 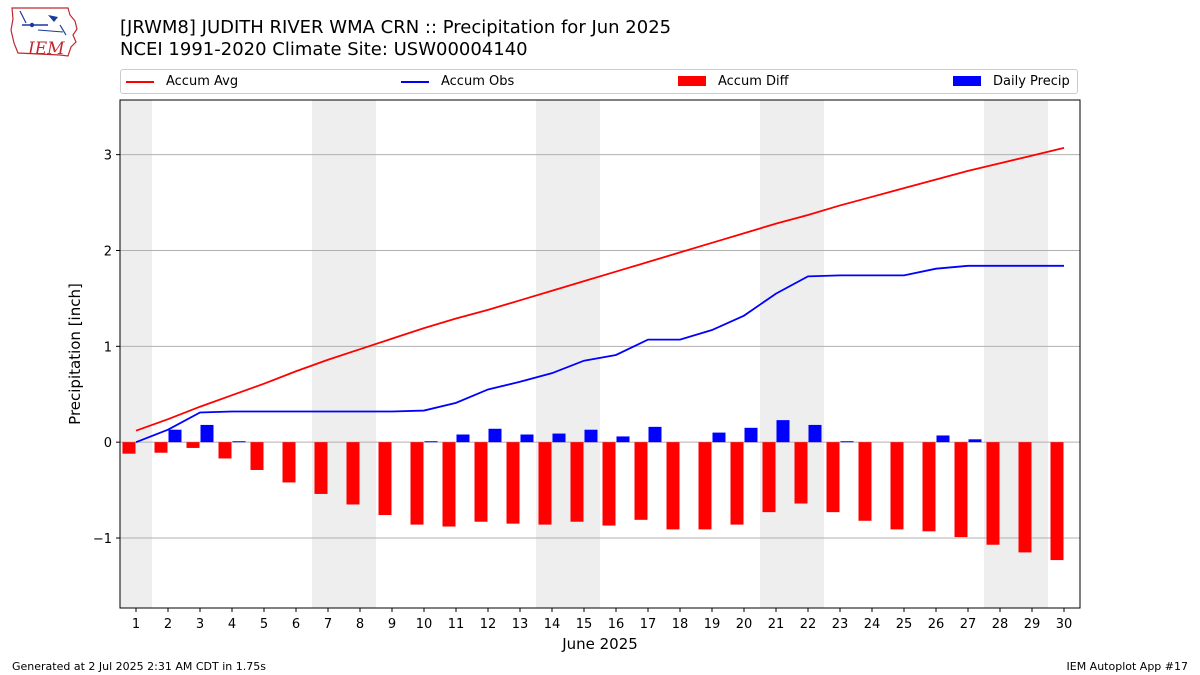 What do you see at coordinates (296, 624) in the screenshot?
I see `x-tick-label: 6` at bounding box center [296, 624].